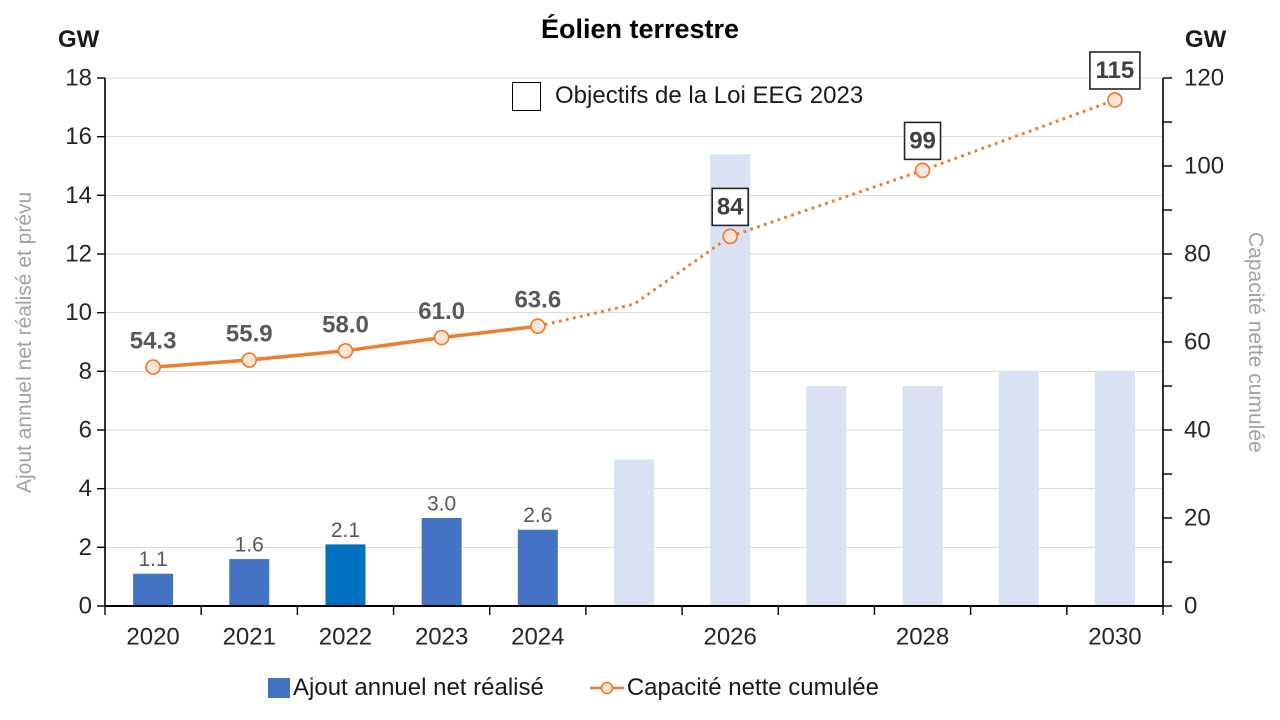  What do you see at coordinates (345, 530) in the screenshot?
I see `bar-value-label: 2.1` at bounding box center [345, 530].